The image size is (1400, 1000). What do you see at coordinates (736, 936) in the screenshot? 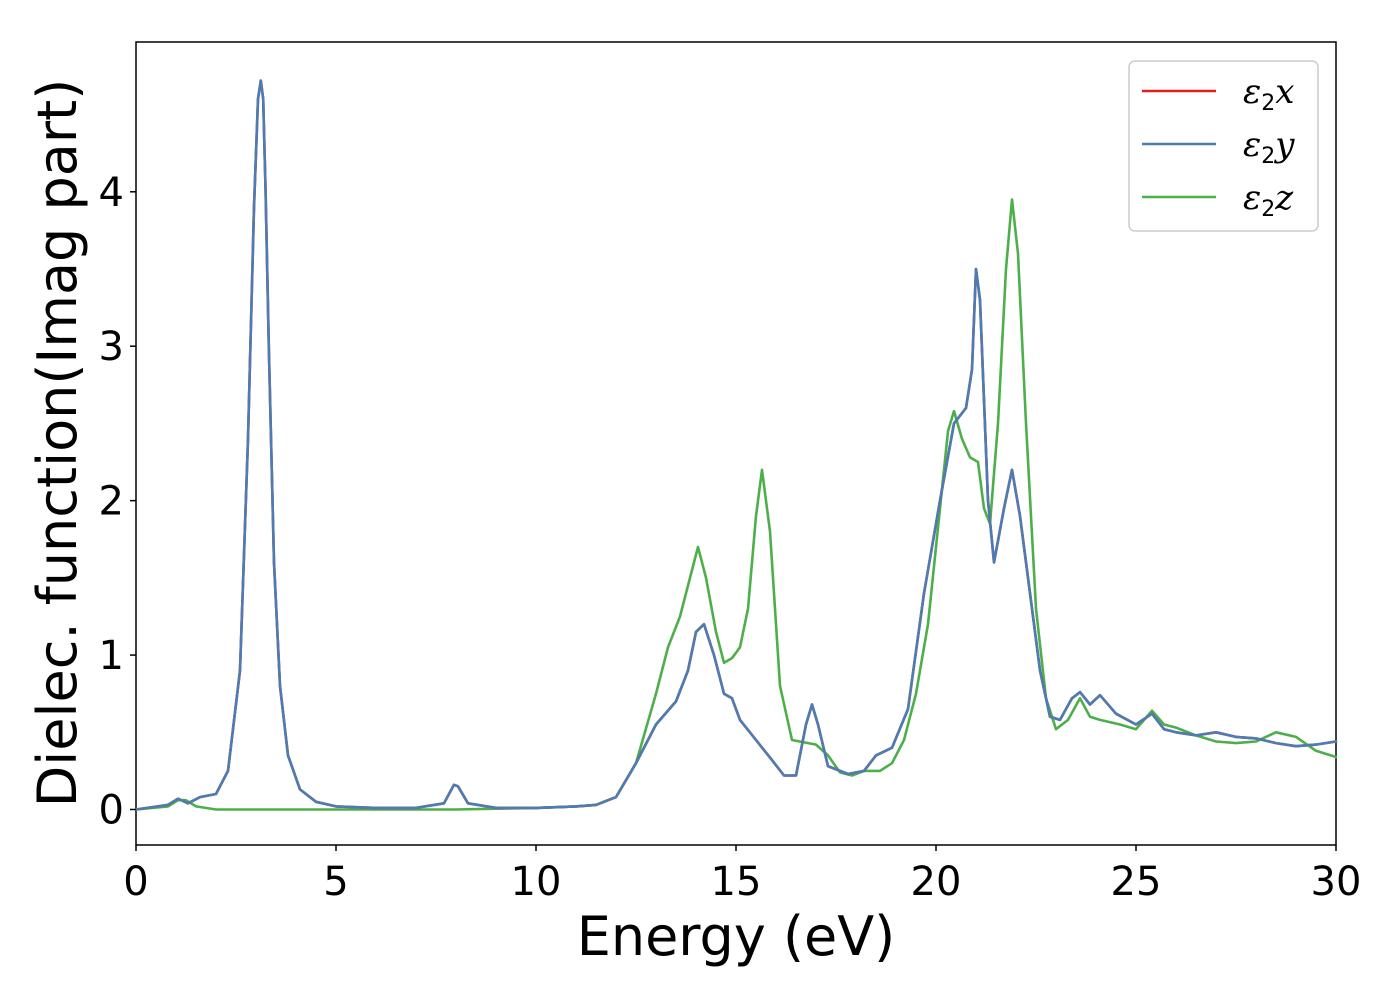
I see `x-axis-title: Energy (eV)` at bounding box center [736, 936].